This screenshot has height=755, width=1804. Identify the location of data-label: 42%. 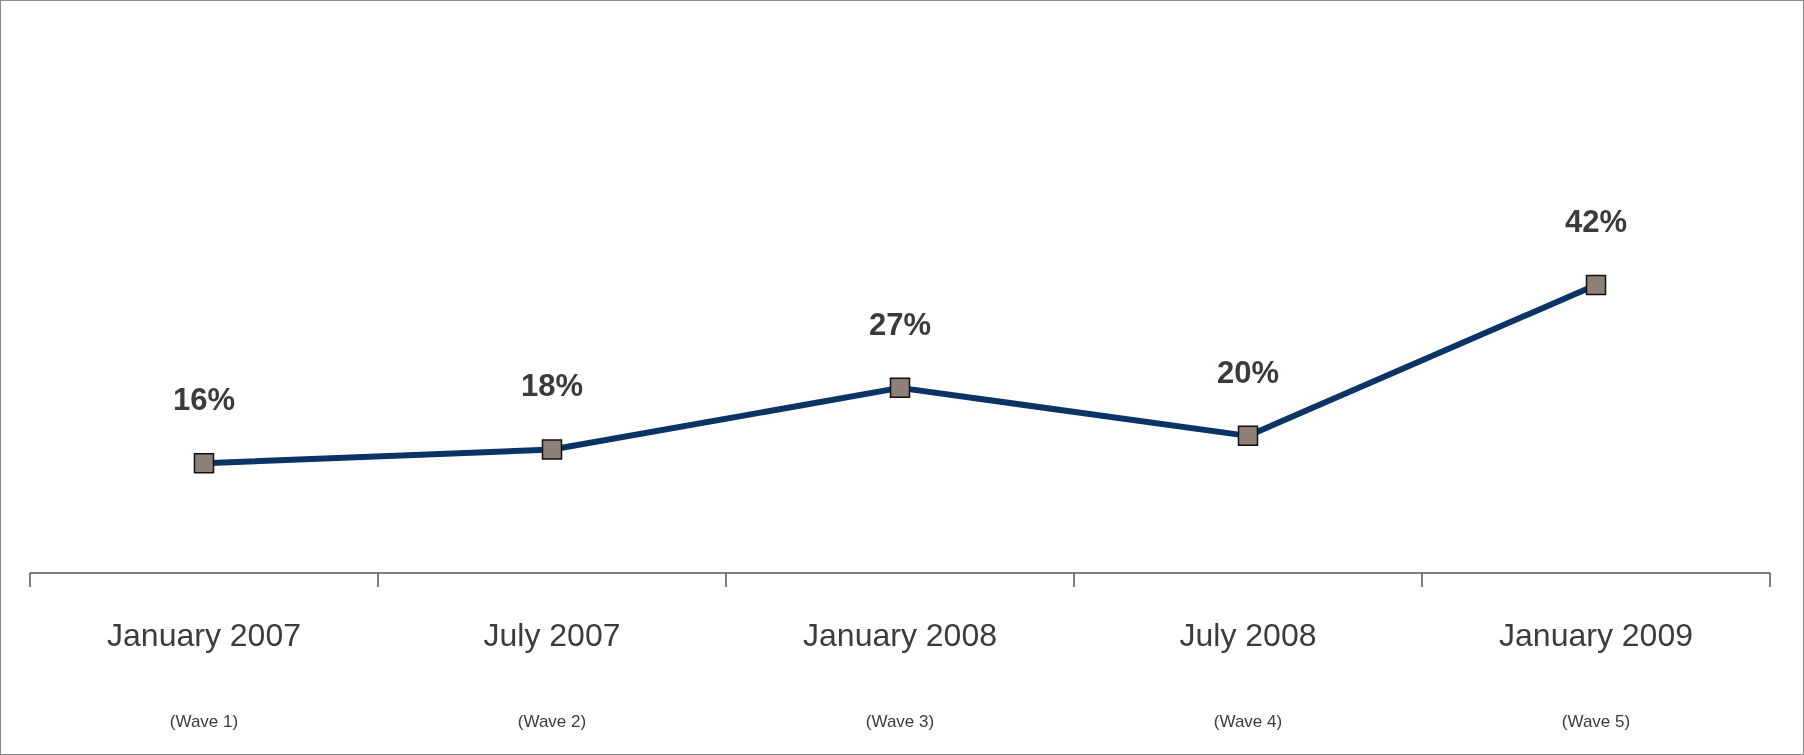
(1596, 221).